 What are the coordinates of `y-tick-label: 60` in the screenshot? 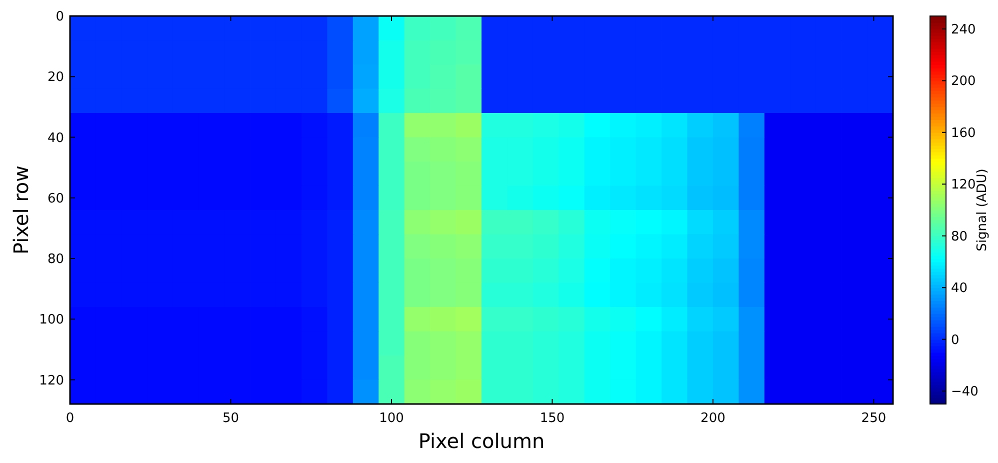 It's located at (55, 198).